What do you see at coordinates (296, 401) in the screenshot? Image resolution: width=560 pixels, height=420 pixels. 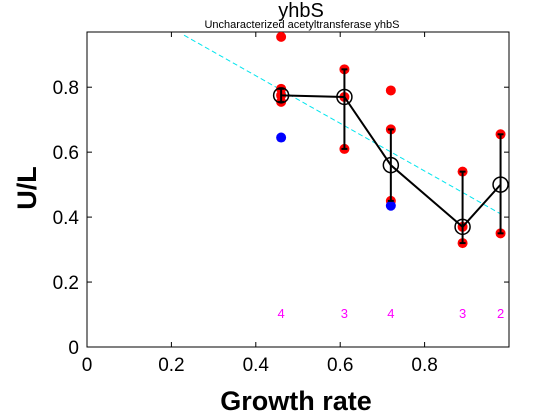 I see `x-axis-label: Growth rate` at bounding box center [296, 401].